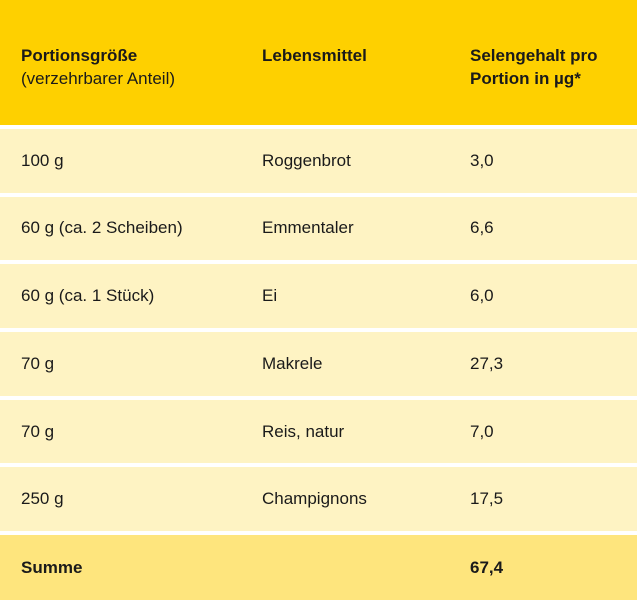 The width and height of the screenshot is (637, 600). Describe the element at coordinates (314, 499) in the screenshot. I see `cell-food: Champignons` at that location.